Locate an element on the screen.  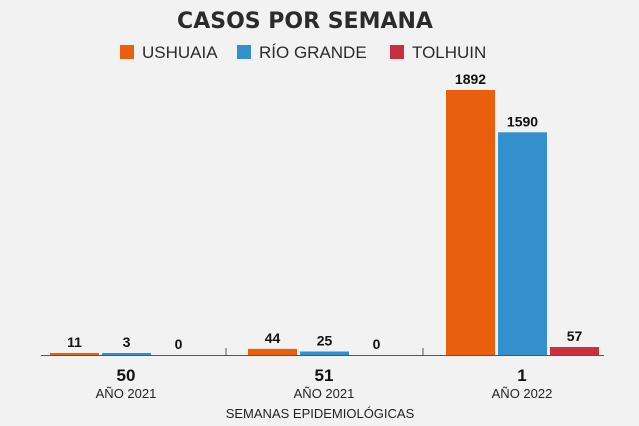
legend-label: TOLHUIN is located at coordinates (449, 52).